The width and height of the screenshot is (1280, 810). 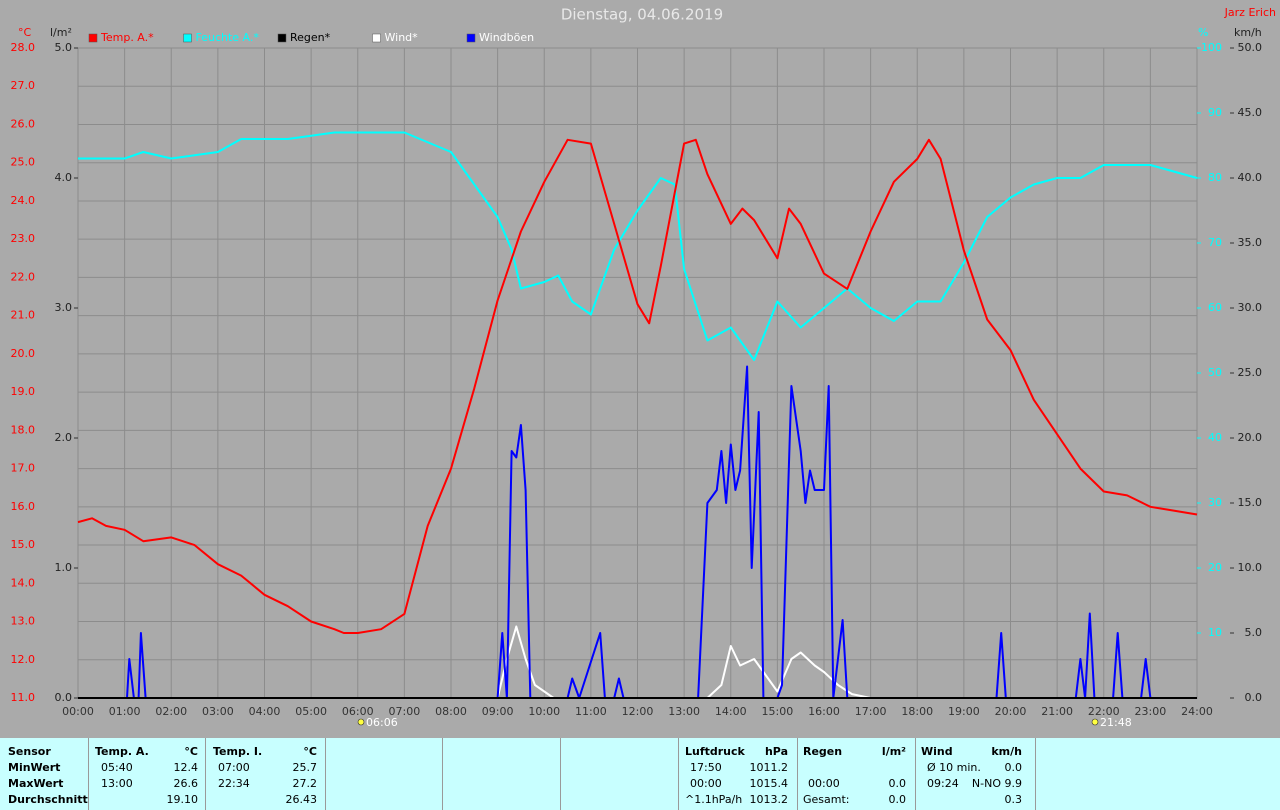 I want to click on x-tick-label: 23:00, so click(x=1151, y=711).